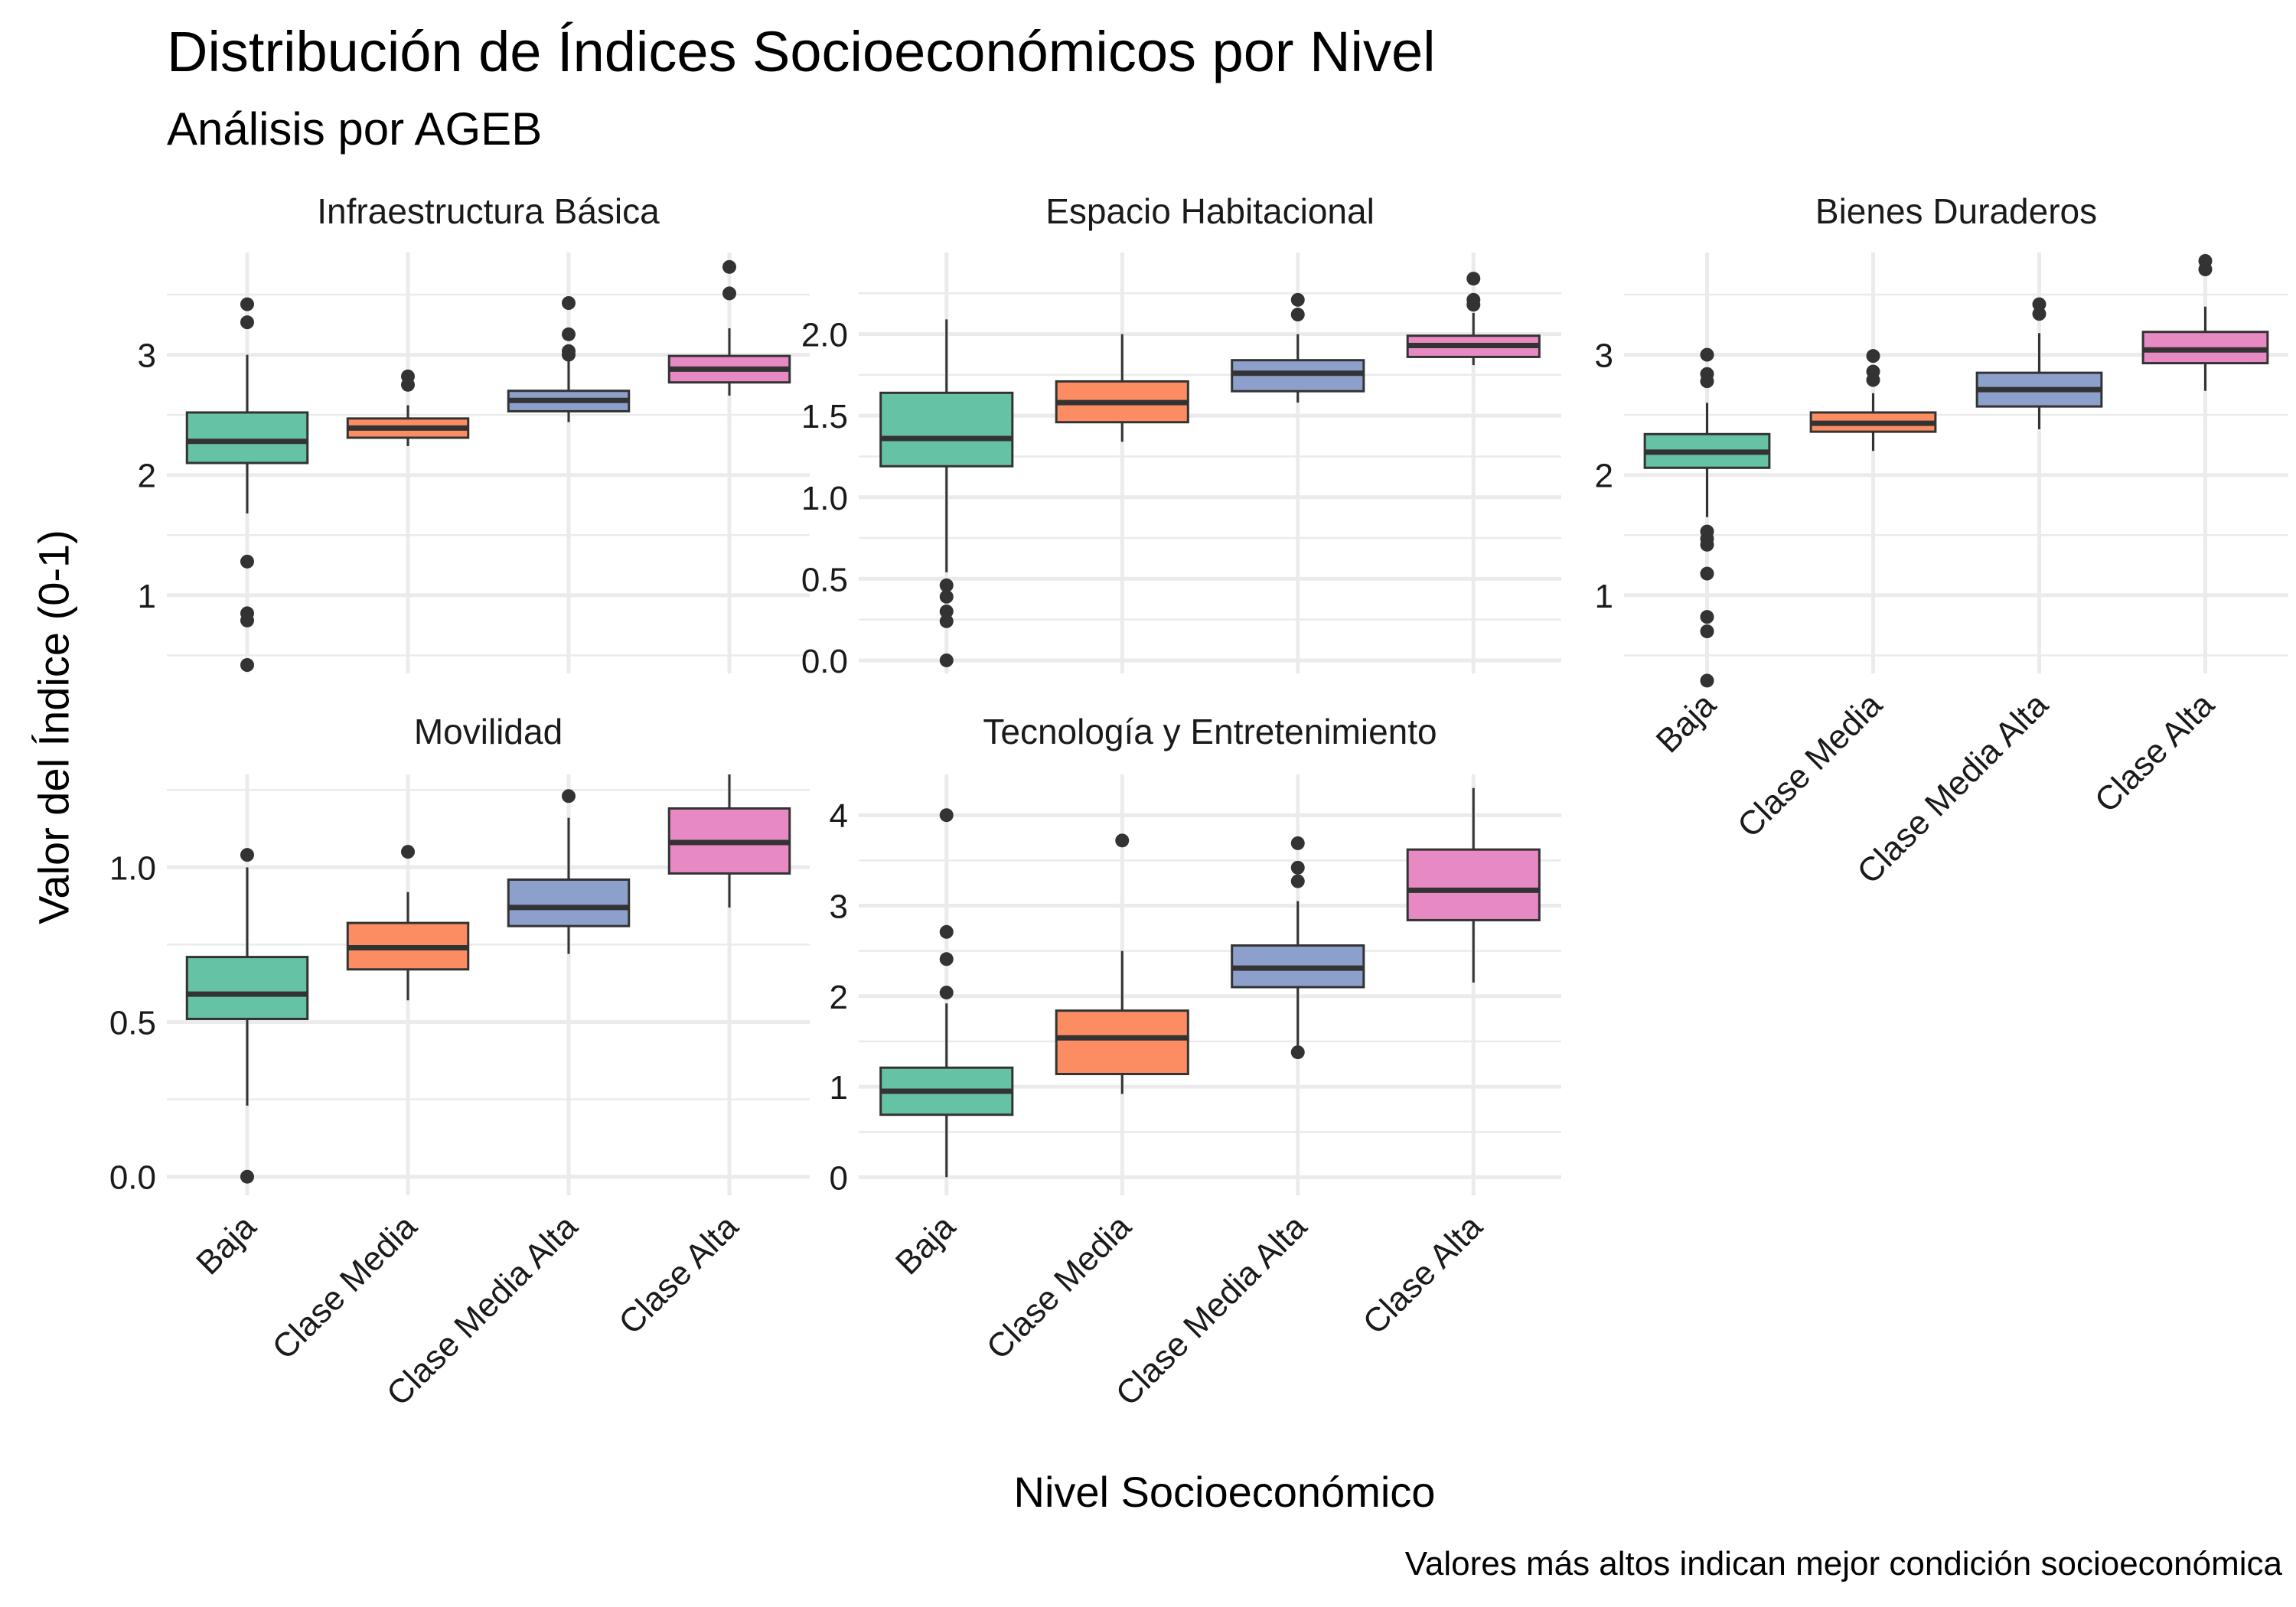 The image size is (2296, 1607). I want to click on y-tick-label: 2, so click(1604, 476).